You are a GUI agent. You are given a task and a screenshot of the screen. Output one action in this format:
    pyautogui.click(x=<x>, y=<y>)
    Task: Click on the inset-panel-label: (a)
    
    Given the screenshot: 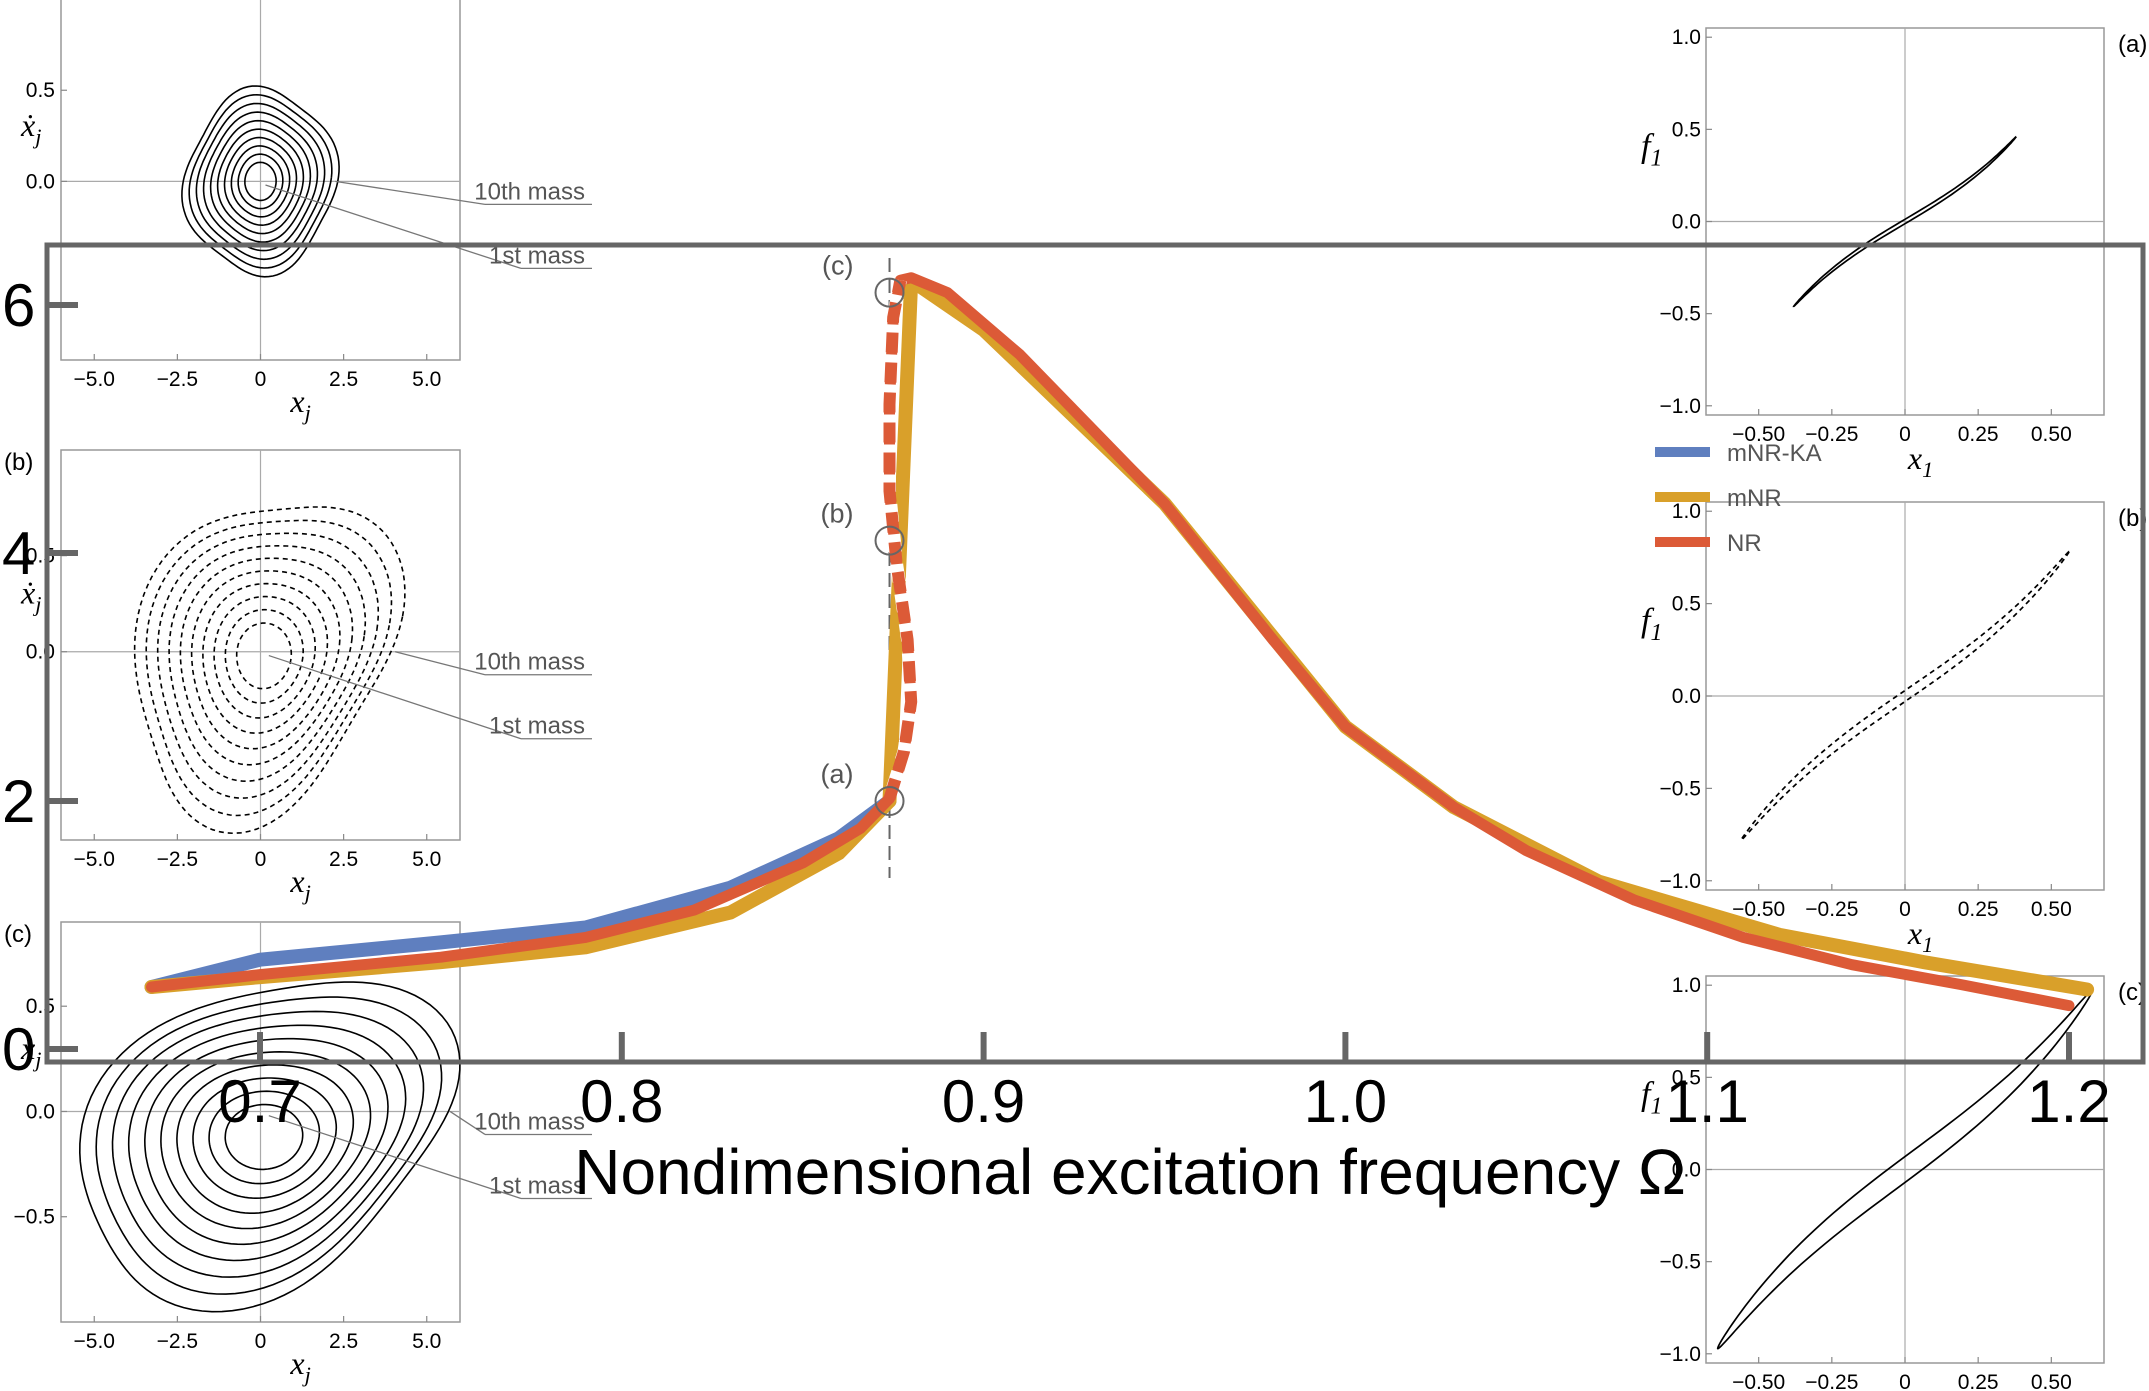 What is the action you would take?
    pyautogui.click(x=2132, y=44)
    